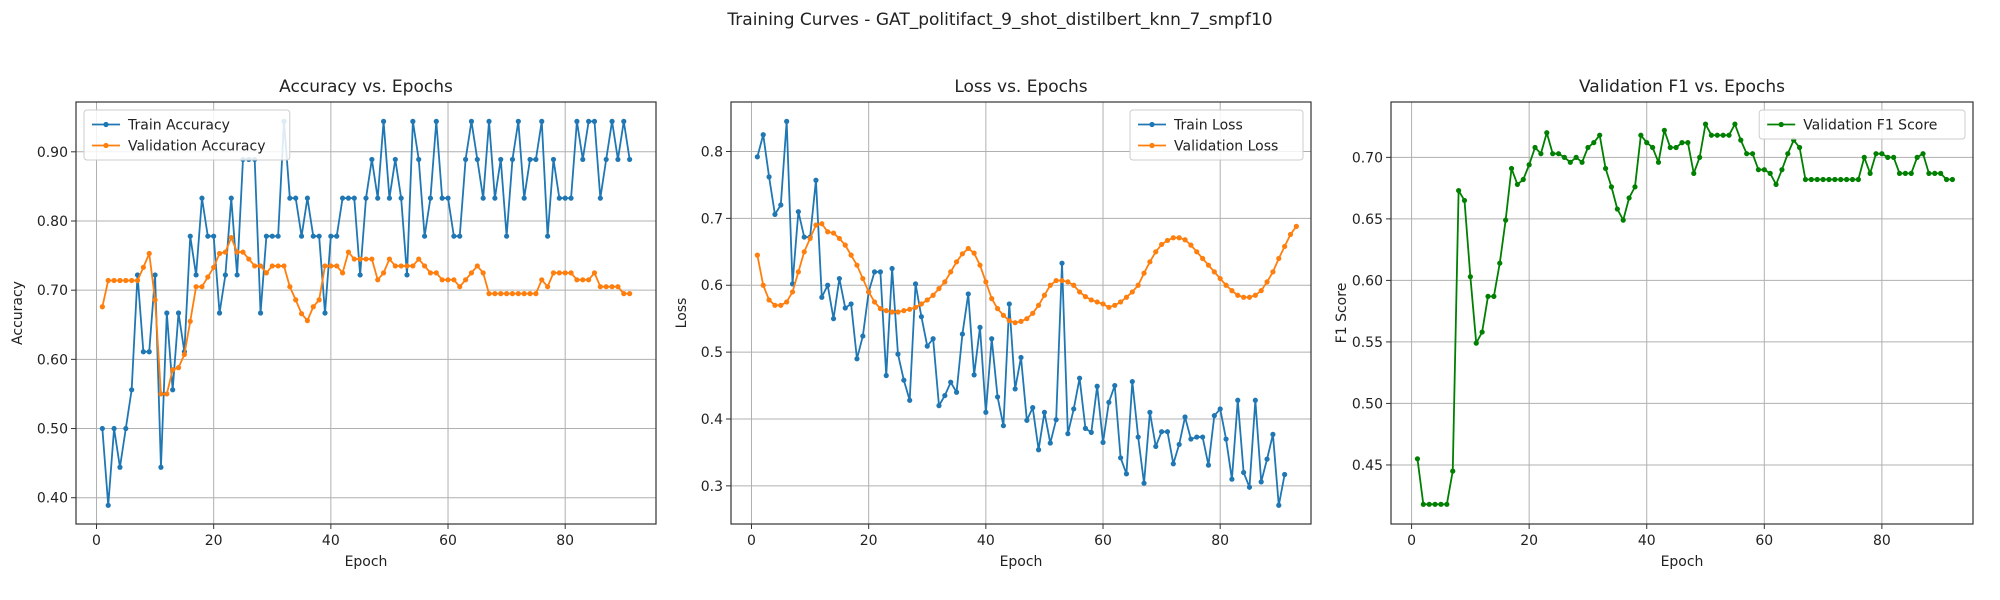 This screenshot has width=2000, height=600. I want to click on loss-legend: Train Loss Validation Loss, so click(1216, 135).